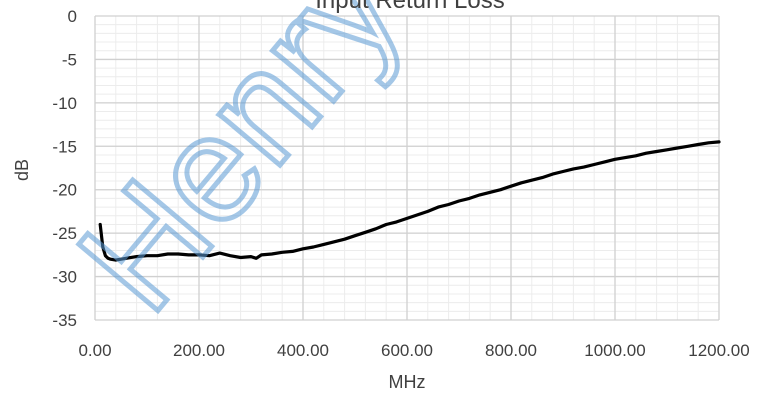 The image size is (774, 399). What do you see at coordinates (64, 146) in the screenshot?
I see `y-tick-label: -15` at bounding box center [64, 146].